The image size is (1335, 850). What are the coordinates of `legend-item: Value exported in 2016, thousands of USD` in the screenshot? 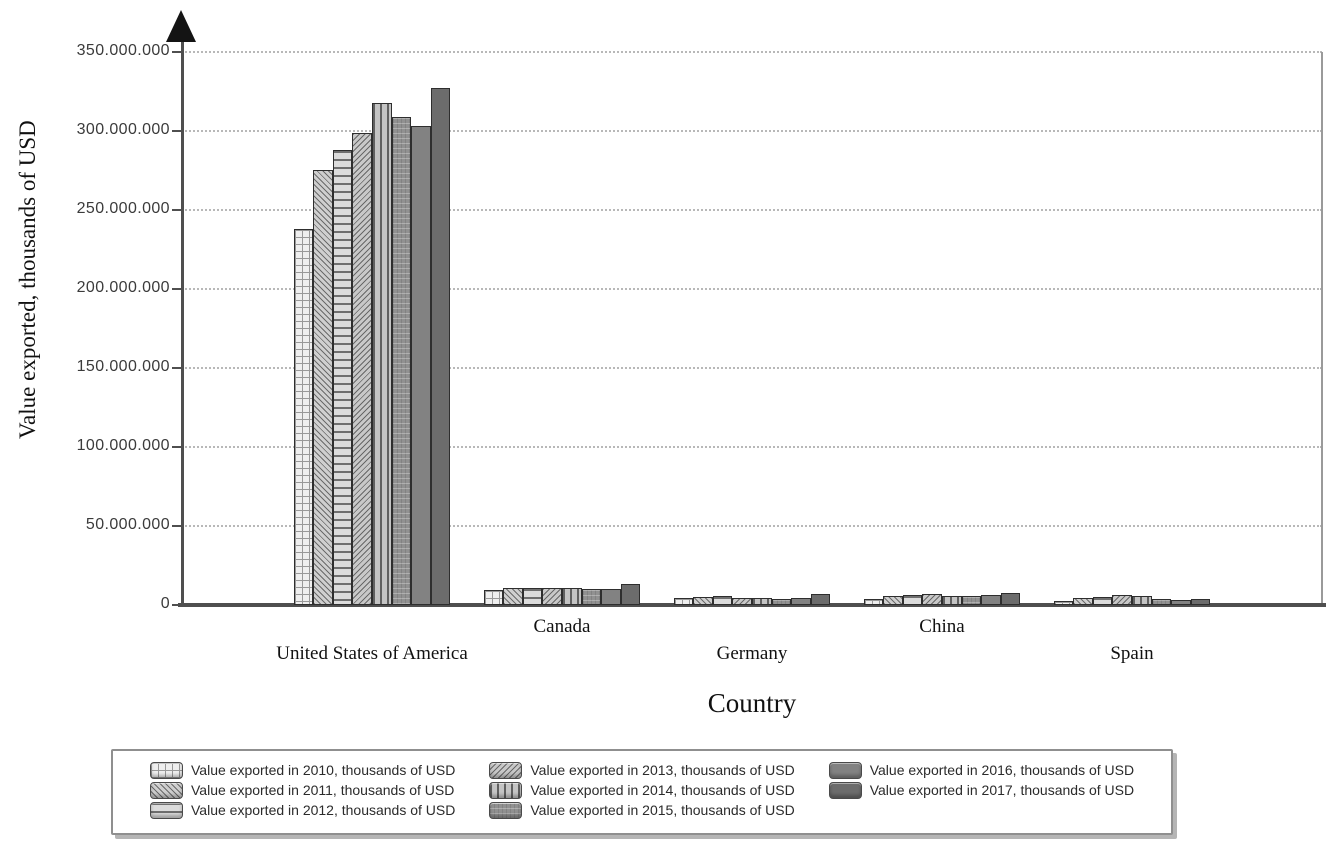 It's located at (981, 770).